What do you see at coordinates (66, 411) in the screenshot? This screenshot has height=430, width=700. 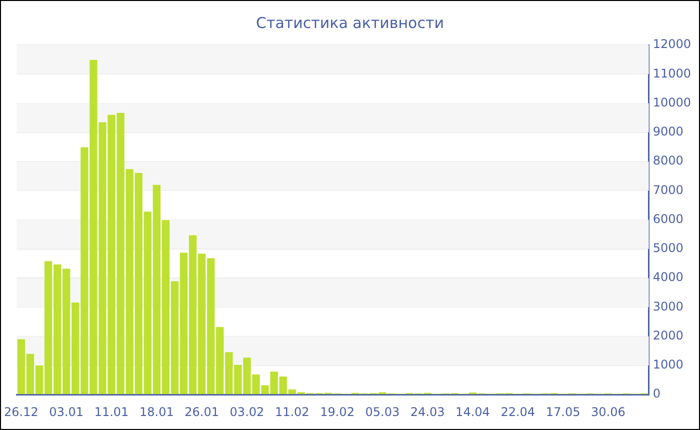 I see `x-tick-label: 03.01` at bounding box center [66, 411].